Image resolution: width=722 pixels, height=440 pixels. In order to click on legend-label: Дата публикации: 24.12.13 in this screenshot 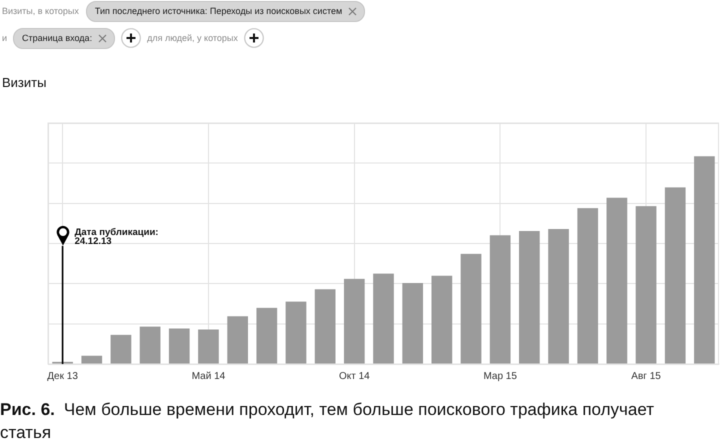, I will do `click(116, 237)`.